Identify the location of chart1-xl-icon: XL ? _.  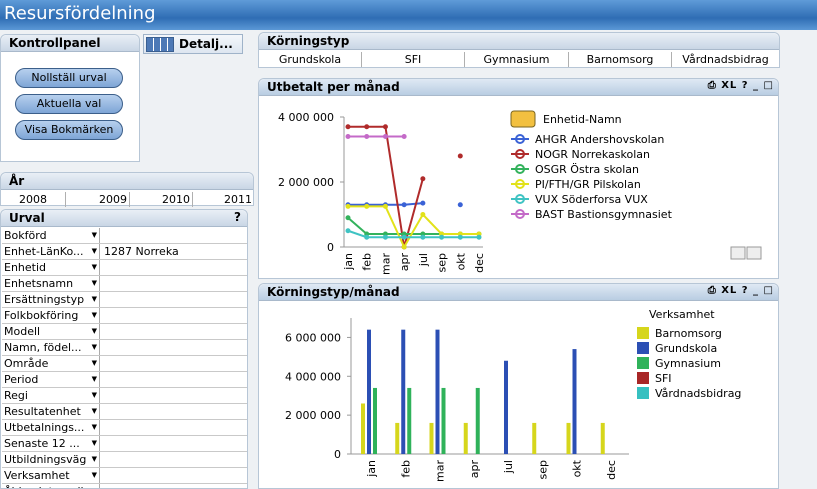
(740, 85).